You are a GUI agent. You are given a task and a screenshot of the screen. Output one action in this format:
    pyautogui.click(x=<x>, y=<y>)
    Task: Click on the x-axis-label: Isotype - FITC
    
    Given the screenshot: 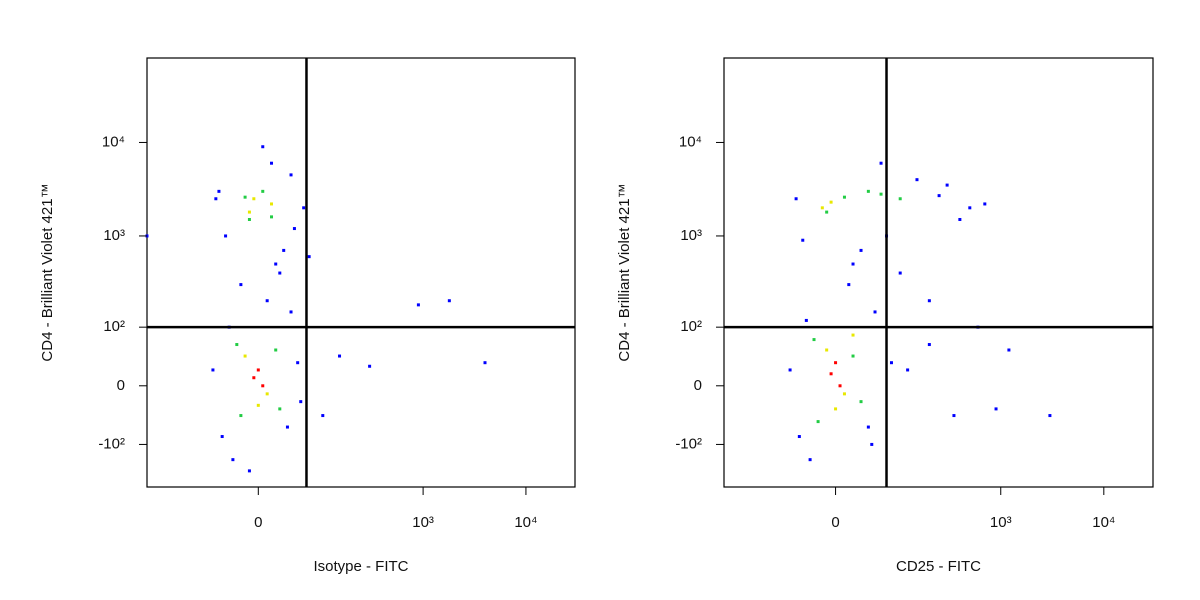 What is the action you would take?
    pyautogui.click(x=360, y=566)
    